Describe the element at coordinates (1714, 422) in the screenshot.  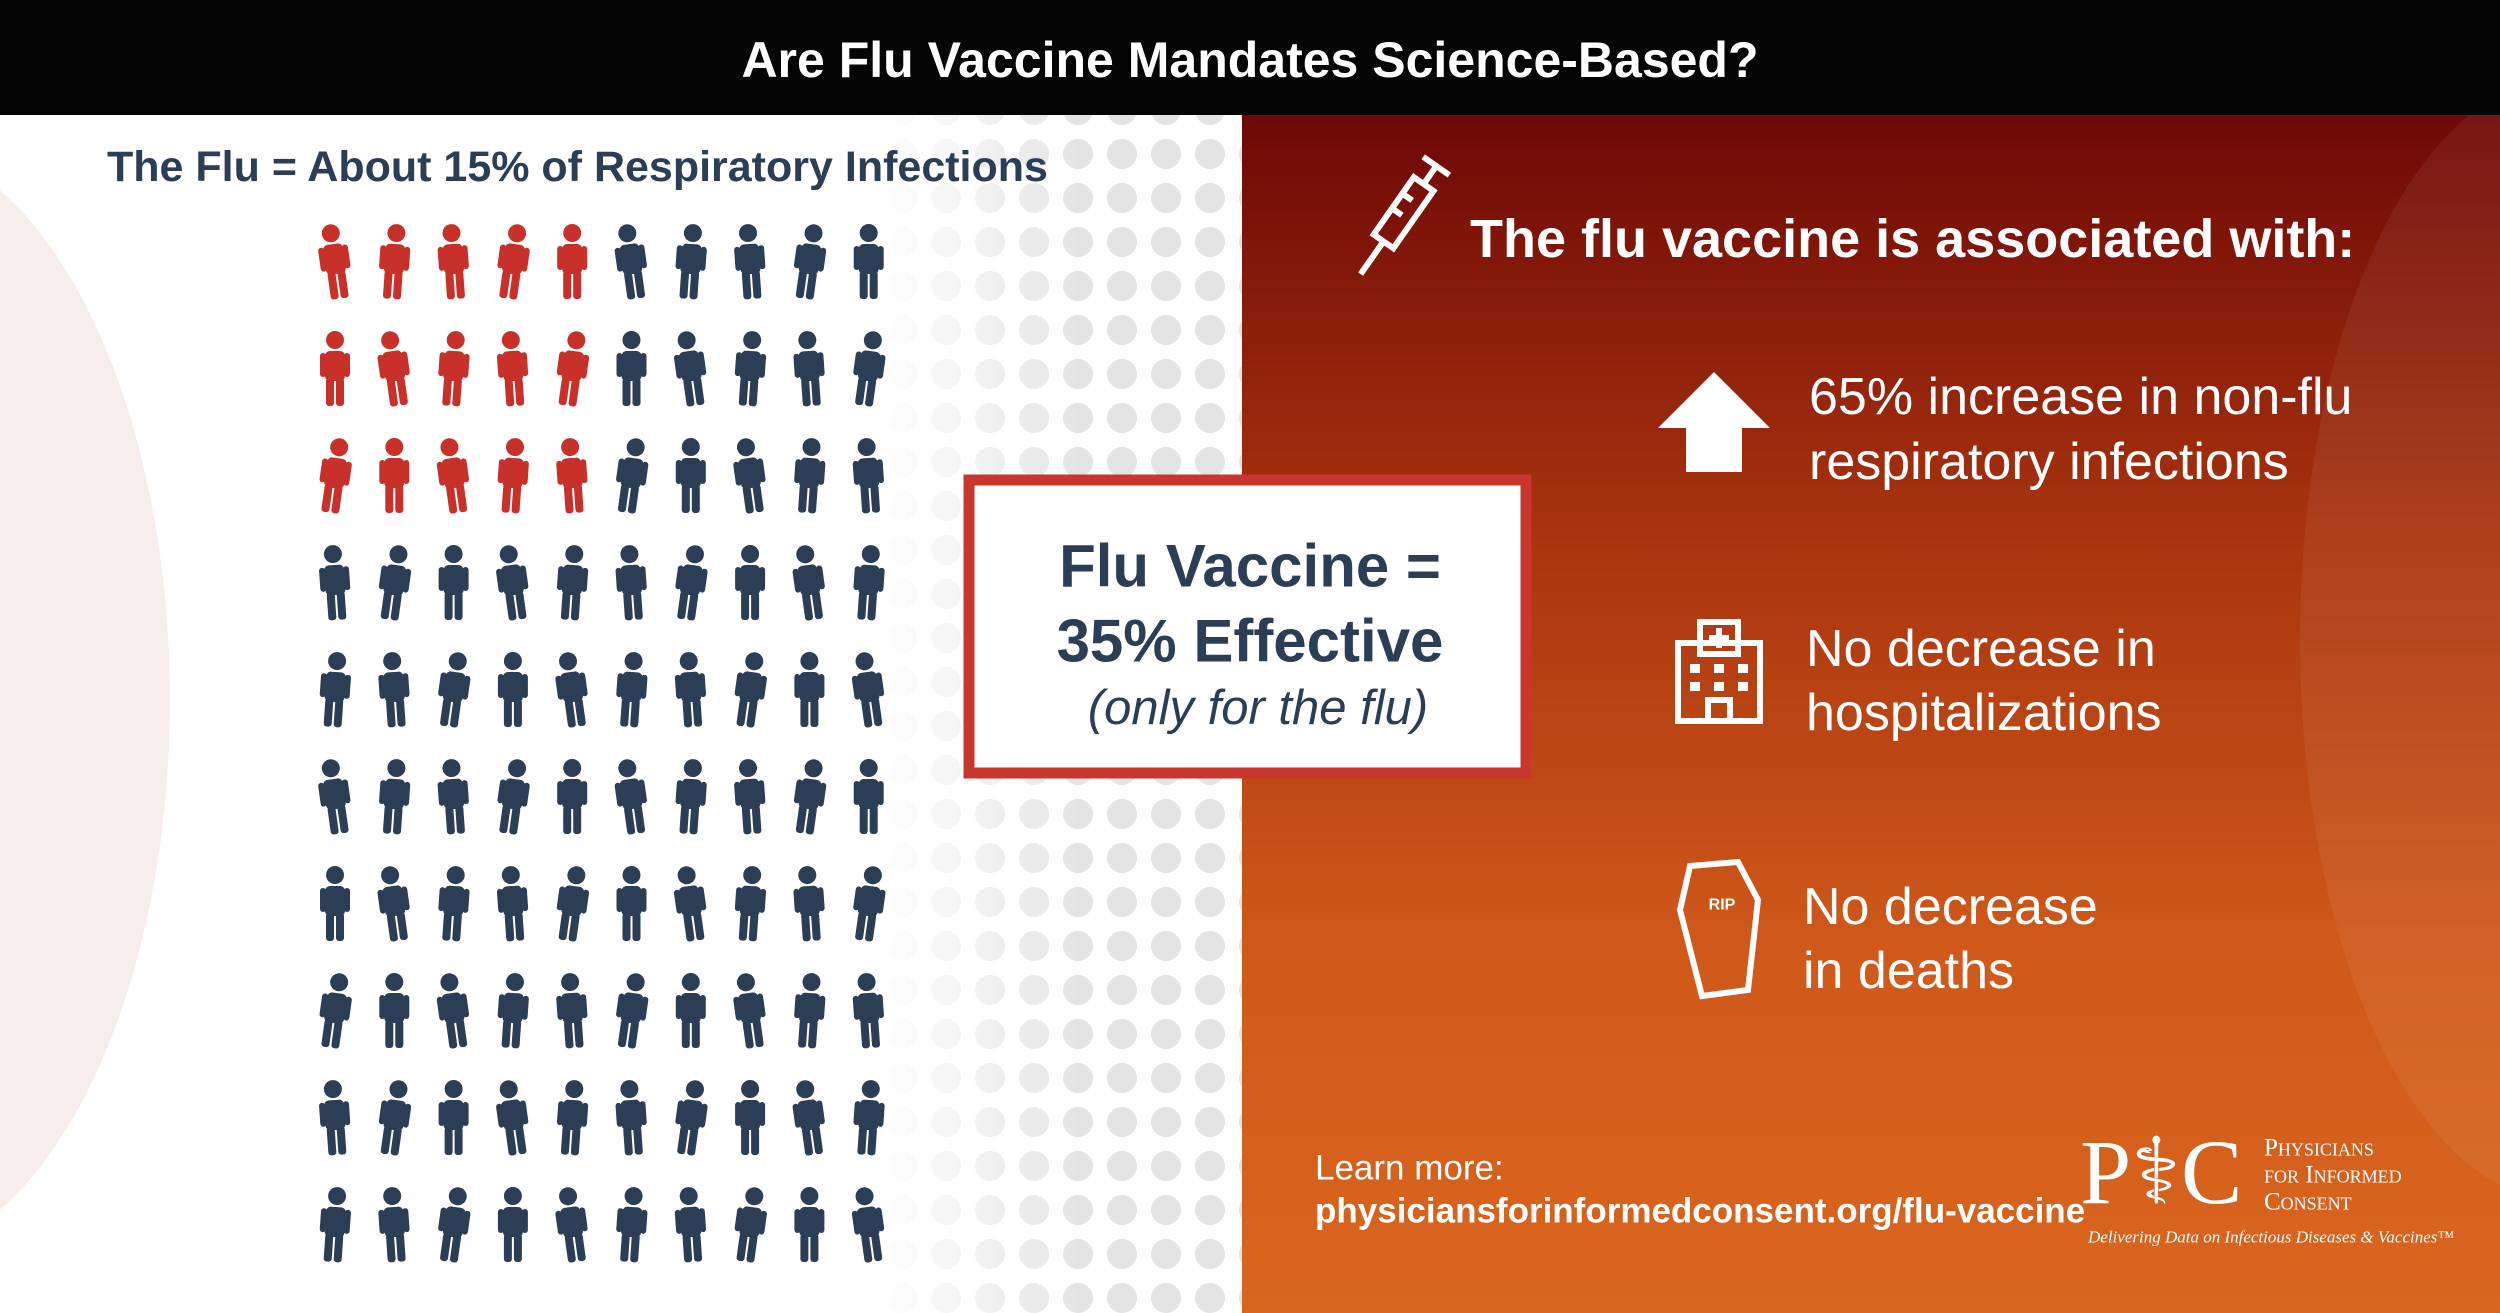
I see `up-arrow-icon` at that location.